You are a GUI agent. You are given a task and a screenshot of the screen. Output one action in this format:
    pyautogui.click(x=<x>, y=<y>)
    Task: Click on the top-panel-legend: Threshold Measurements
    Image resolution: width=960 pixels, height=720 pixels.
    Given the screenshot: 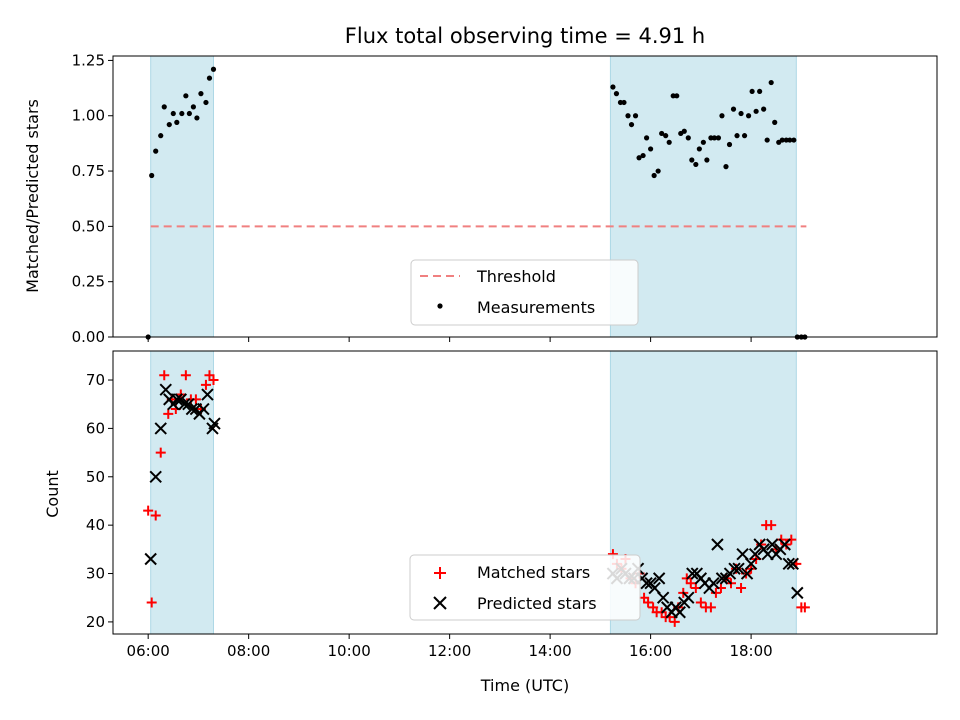 What is the action you would take?
    pyautogui.click(x=524, y=292)
    